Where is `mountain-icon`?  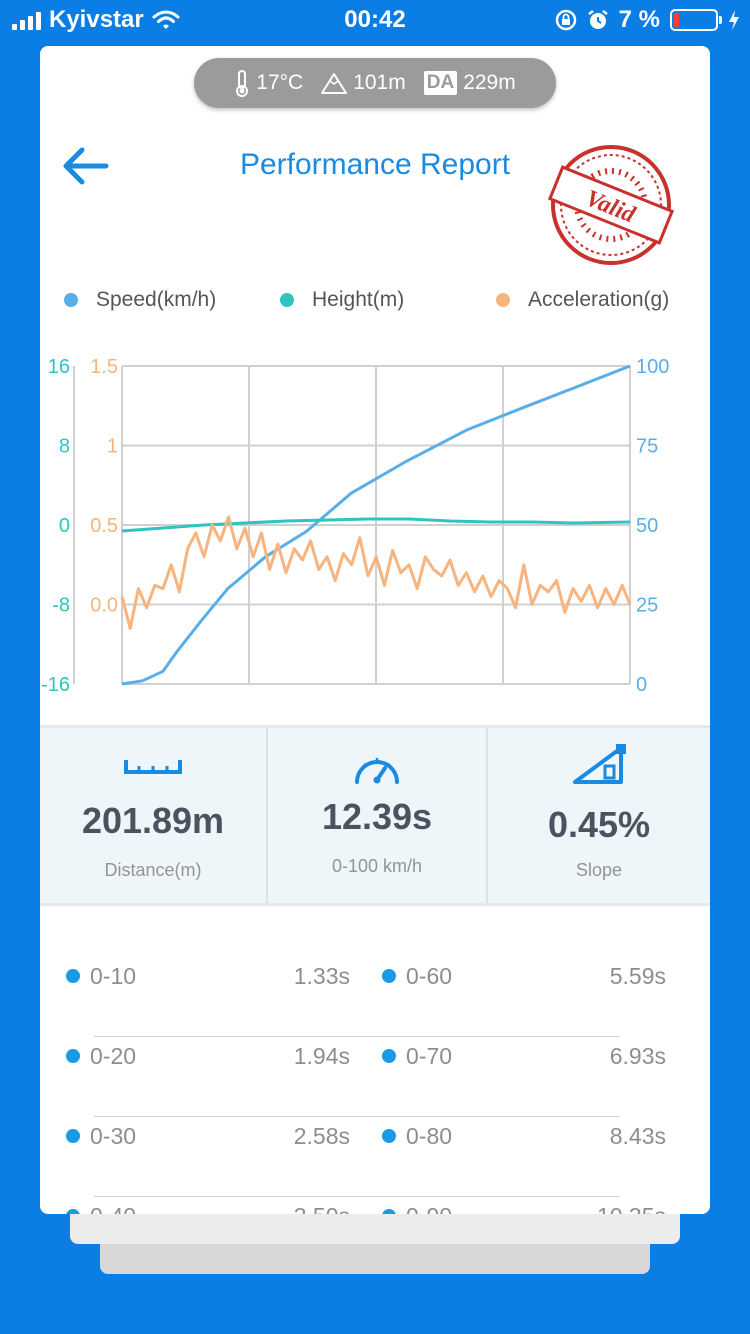
mountain-icon is located at coordinates (334, 83).